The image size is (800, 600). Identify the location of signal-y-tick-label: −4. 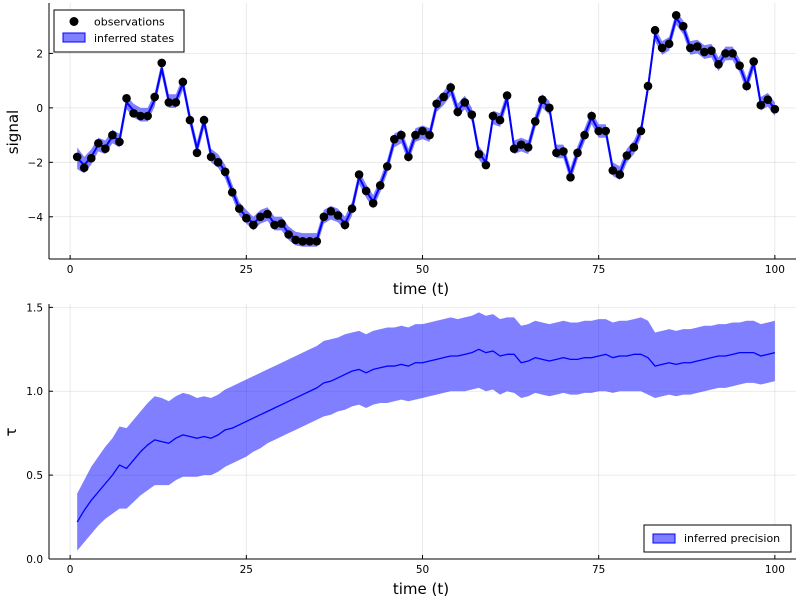
(36, 218).